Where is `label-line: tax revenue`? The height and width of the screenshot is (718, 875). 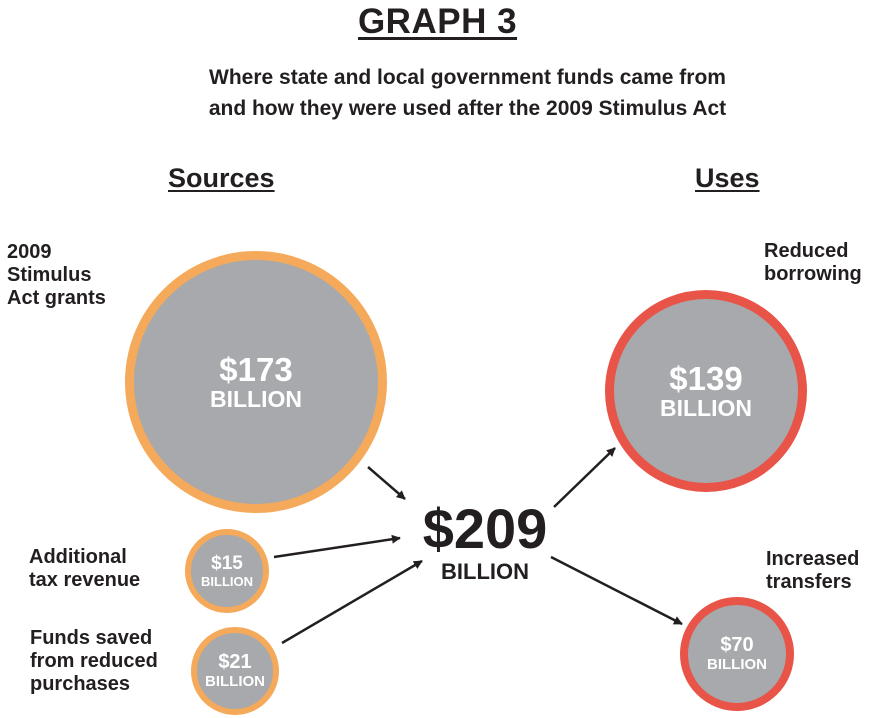 label-line: tax revenue is located at coordinates (85, 580).